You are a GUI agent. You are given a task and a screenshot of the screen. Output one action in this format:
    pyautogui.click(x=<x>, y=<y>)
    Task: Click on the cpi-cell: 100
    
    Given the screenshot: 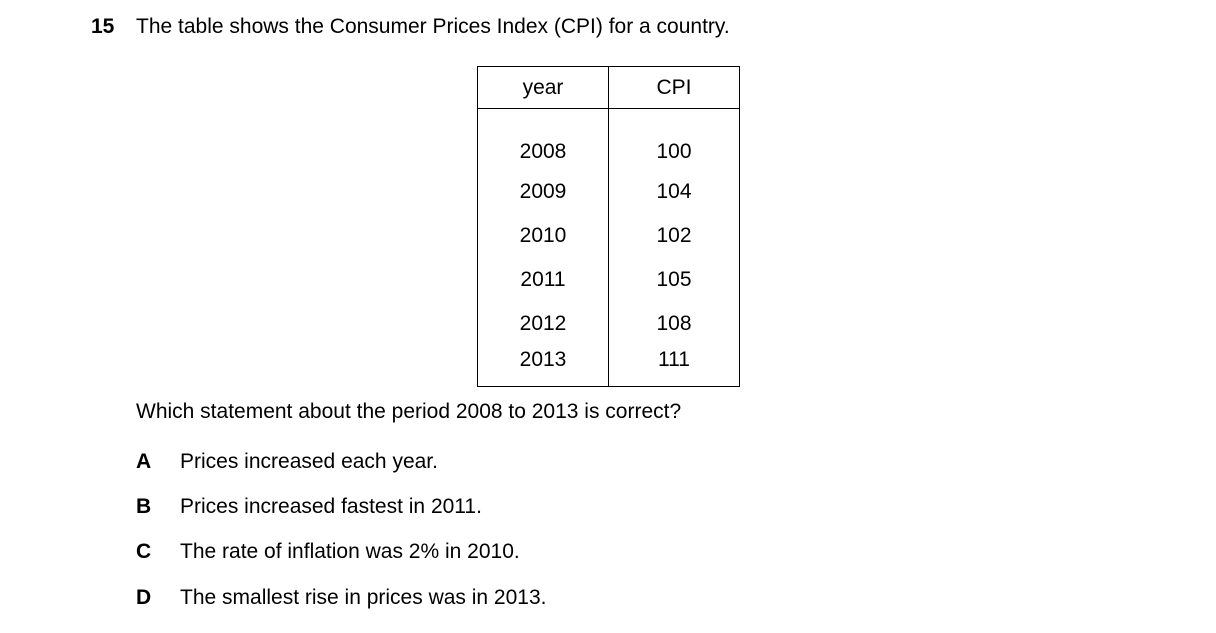 What is the action you would take?
    pyautogui.click(x=674, y=139)
    